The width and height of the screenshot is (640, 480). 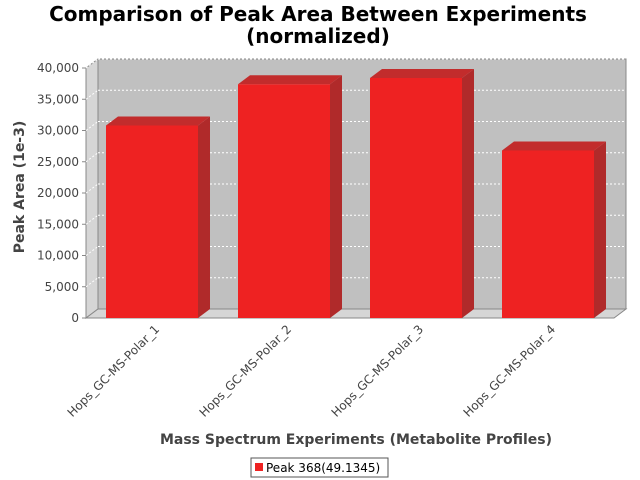 What do you see at coordinates (510, 371) in the screenshot?
I see `x-tick-label: Hops_GC-MS-Polar_4` at bounding box center [510, 371].